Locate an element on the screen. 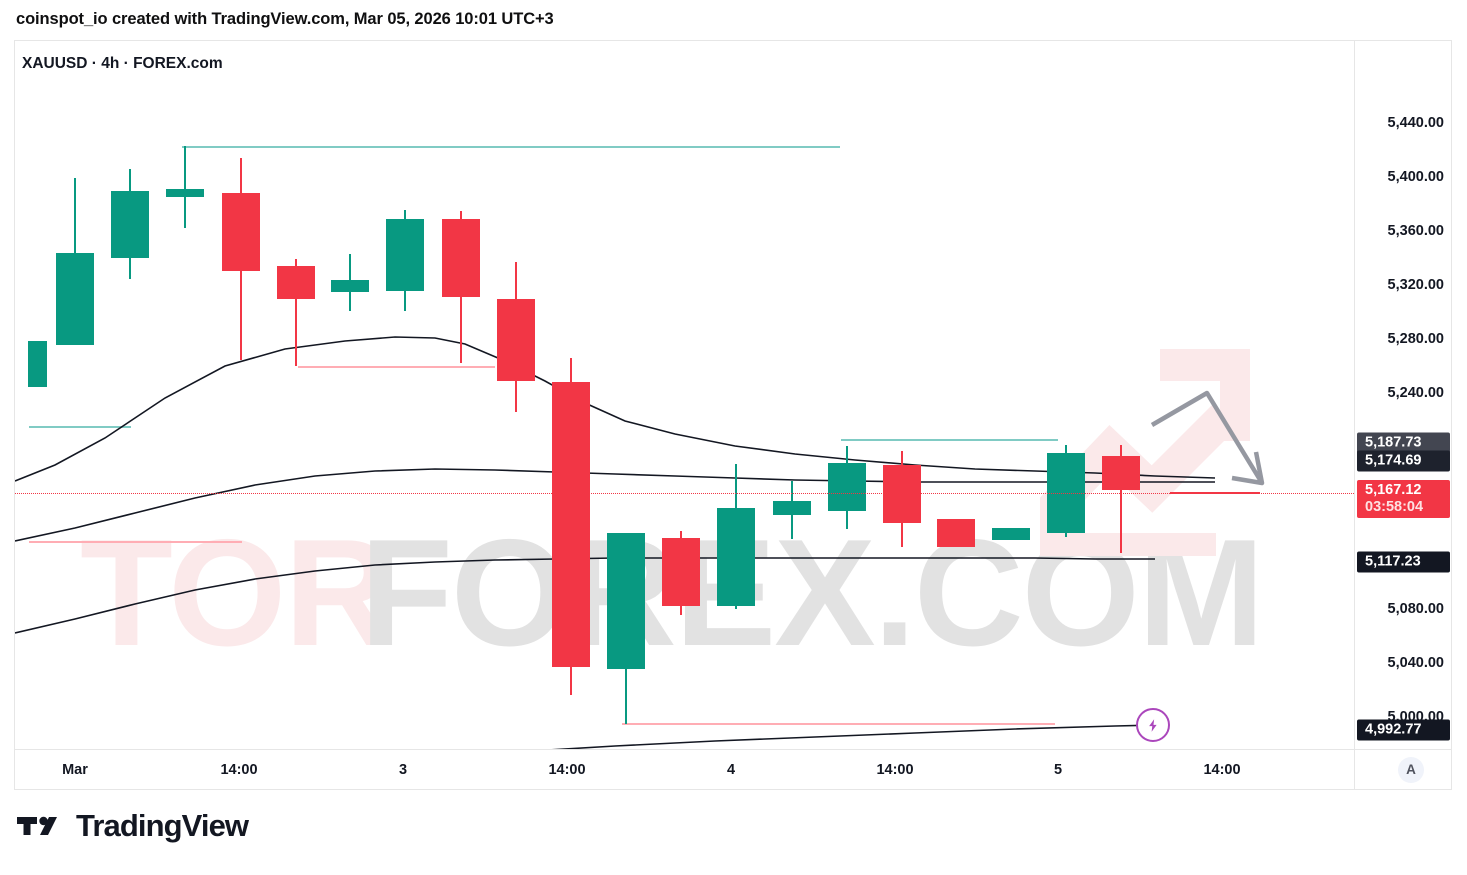 This screenshot has height=875, width=1467. symbol-title: XAUUSD · 4h · FOREX.com is located at coordinates (122, 63).